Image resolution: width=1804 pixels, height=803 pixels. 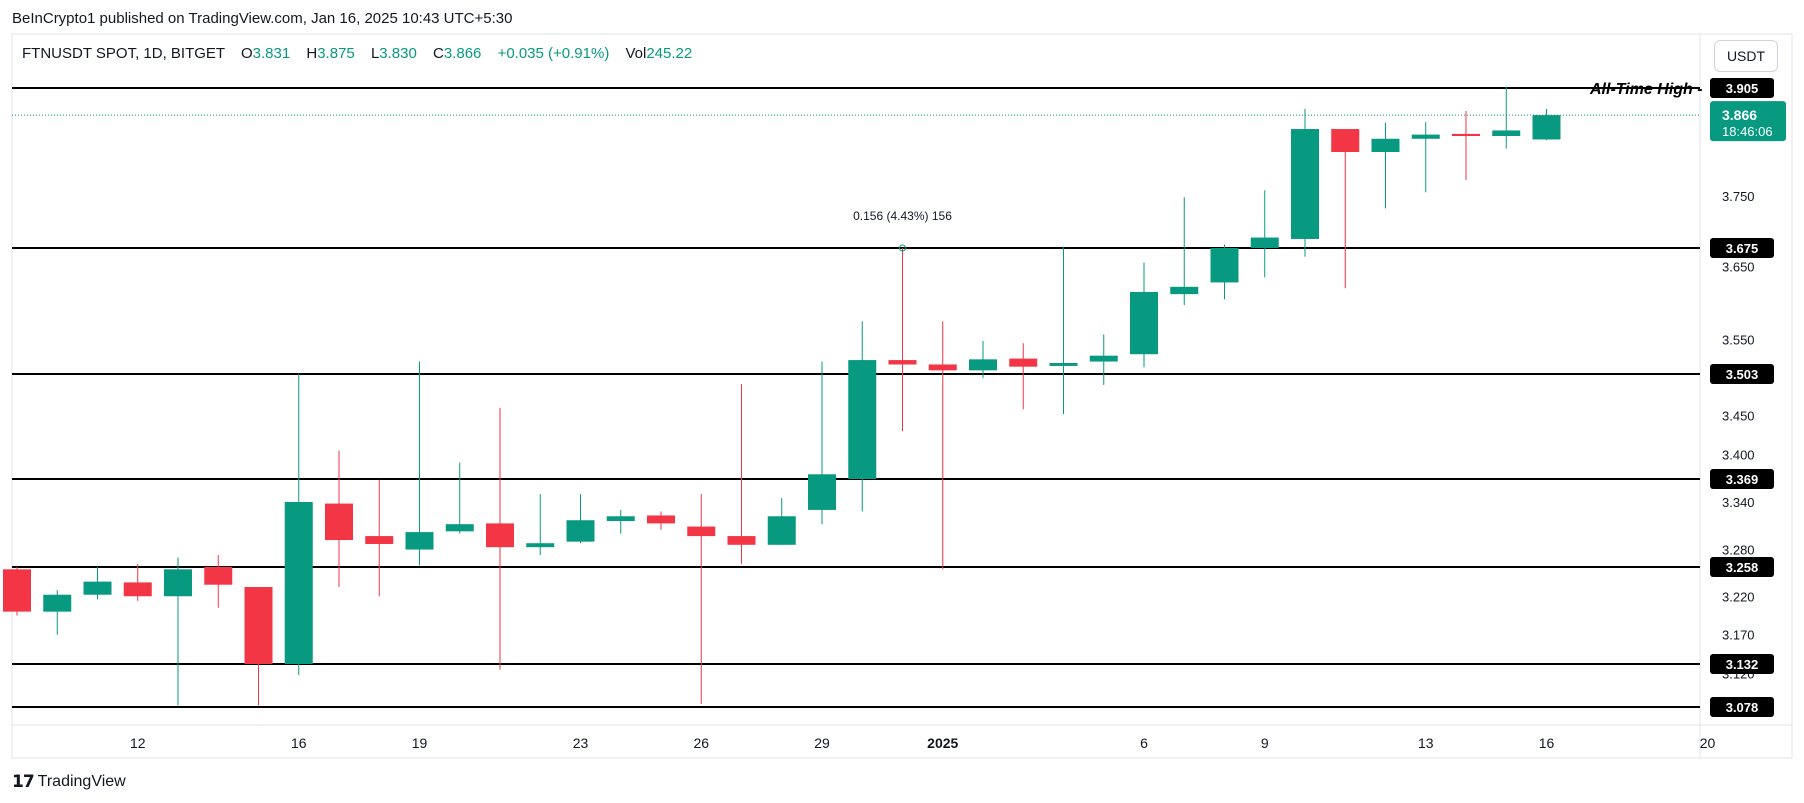 I want to click on price-tick: 3.650, so click(x=1738, y=266).